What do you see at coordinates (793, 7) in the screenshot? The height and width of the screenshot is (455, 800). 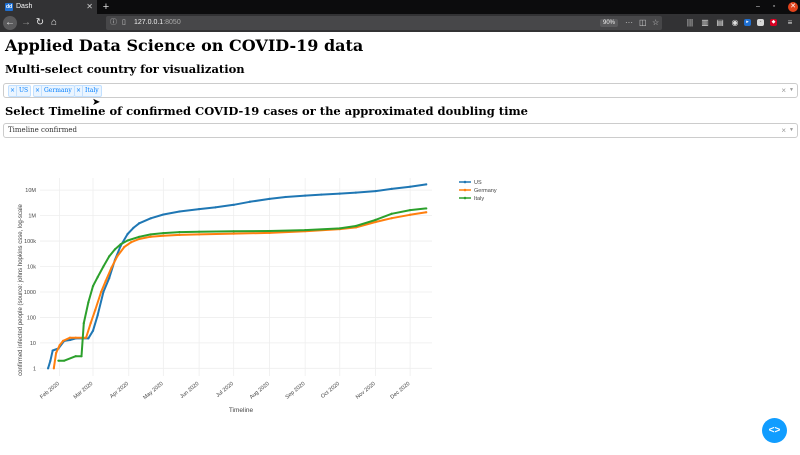 I see `window-close-button: ✕` at bounding box center [793, 7].